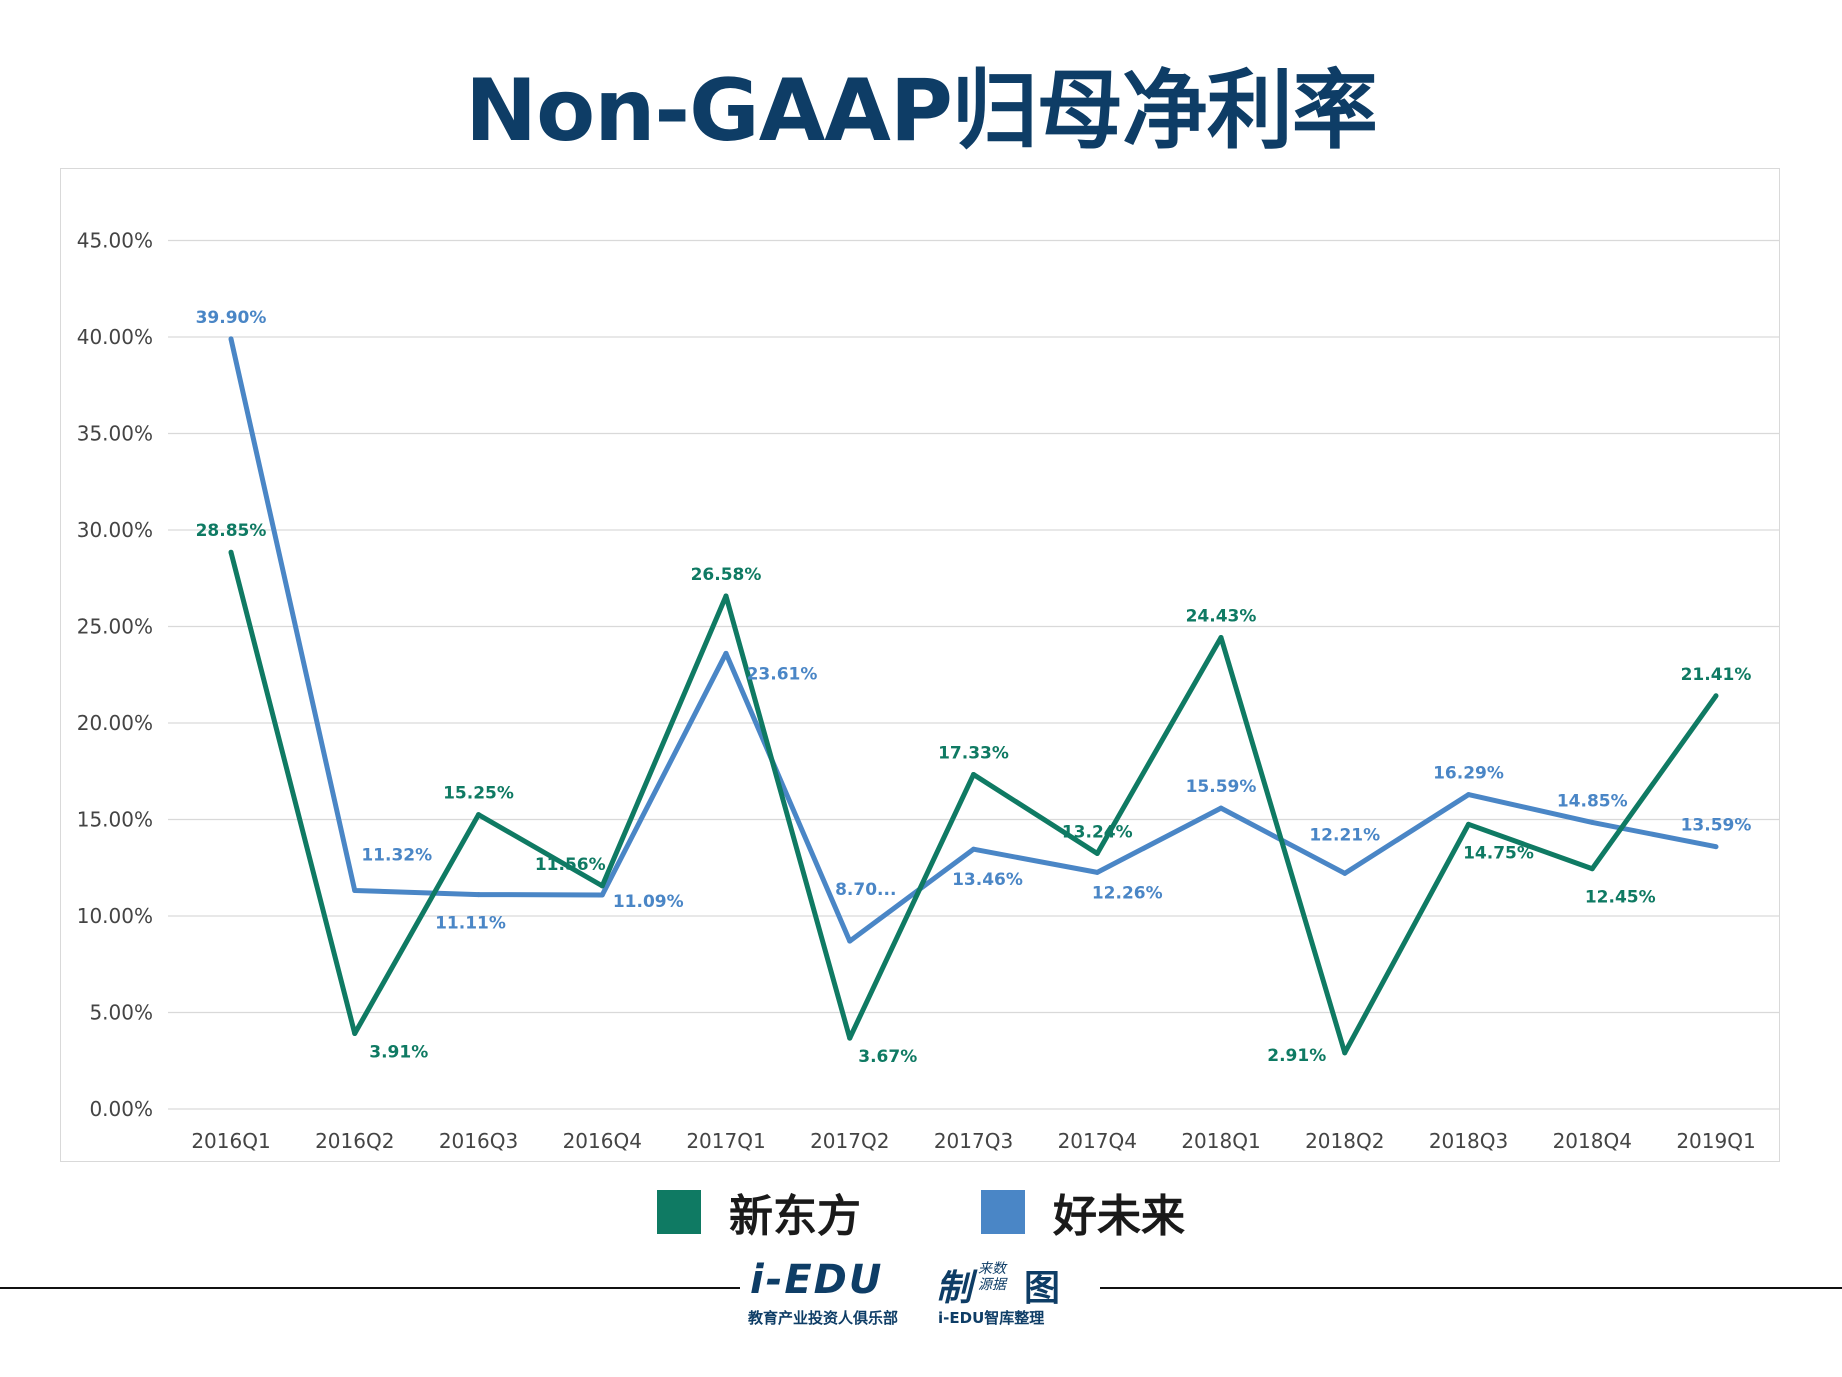  I want to click on legend-swatch-tal, so click(1003, 1212).